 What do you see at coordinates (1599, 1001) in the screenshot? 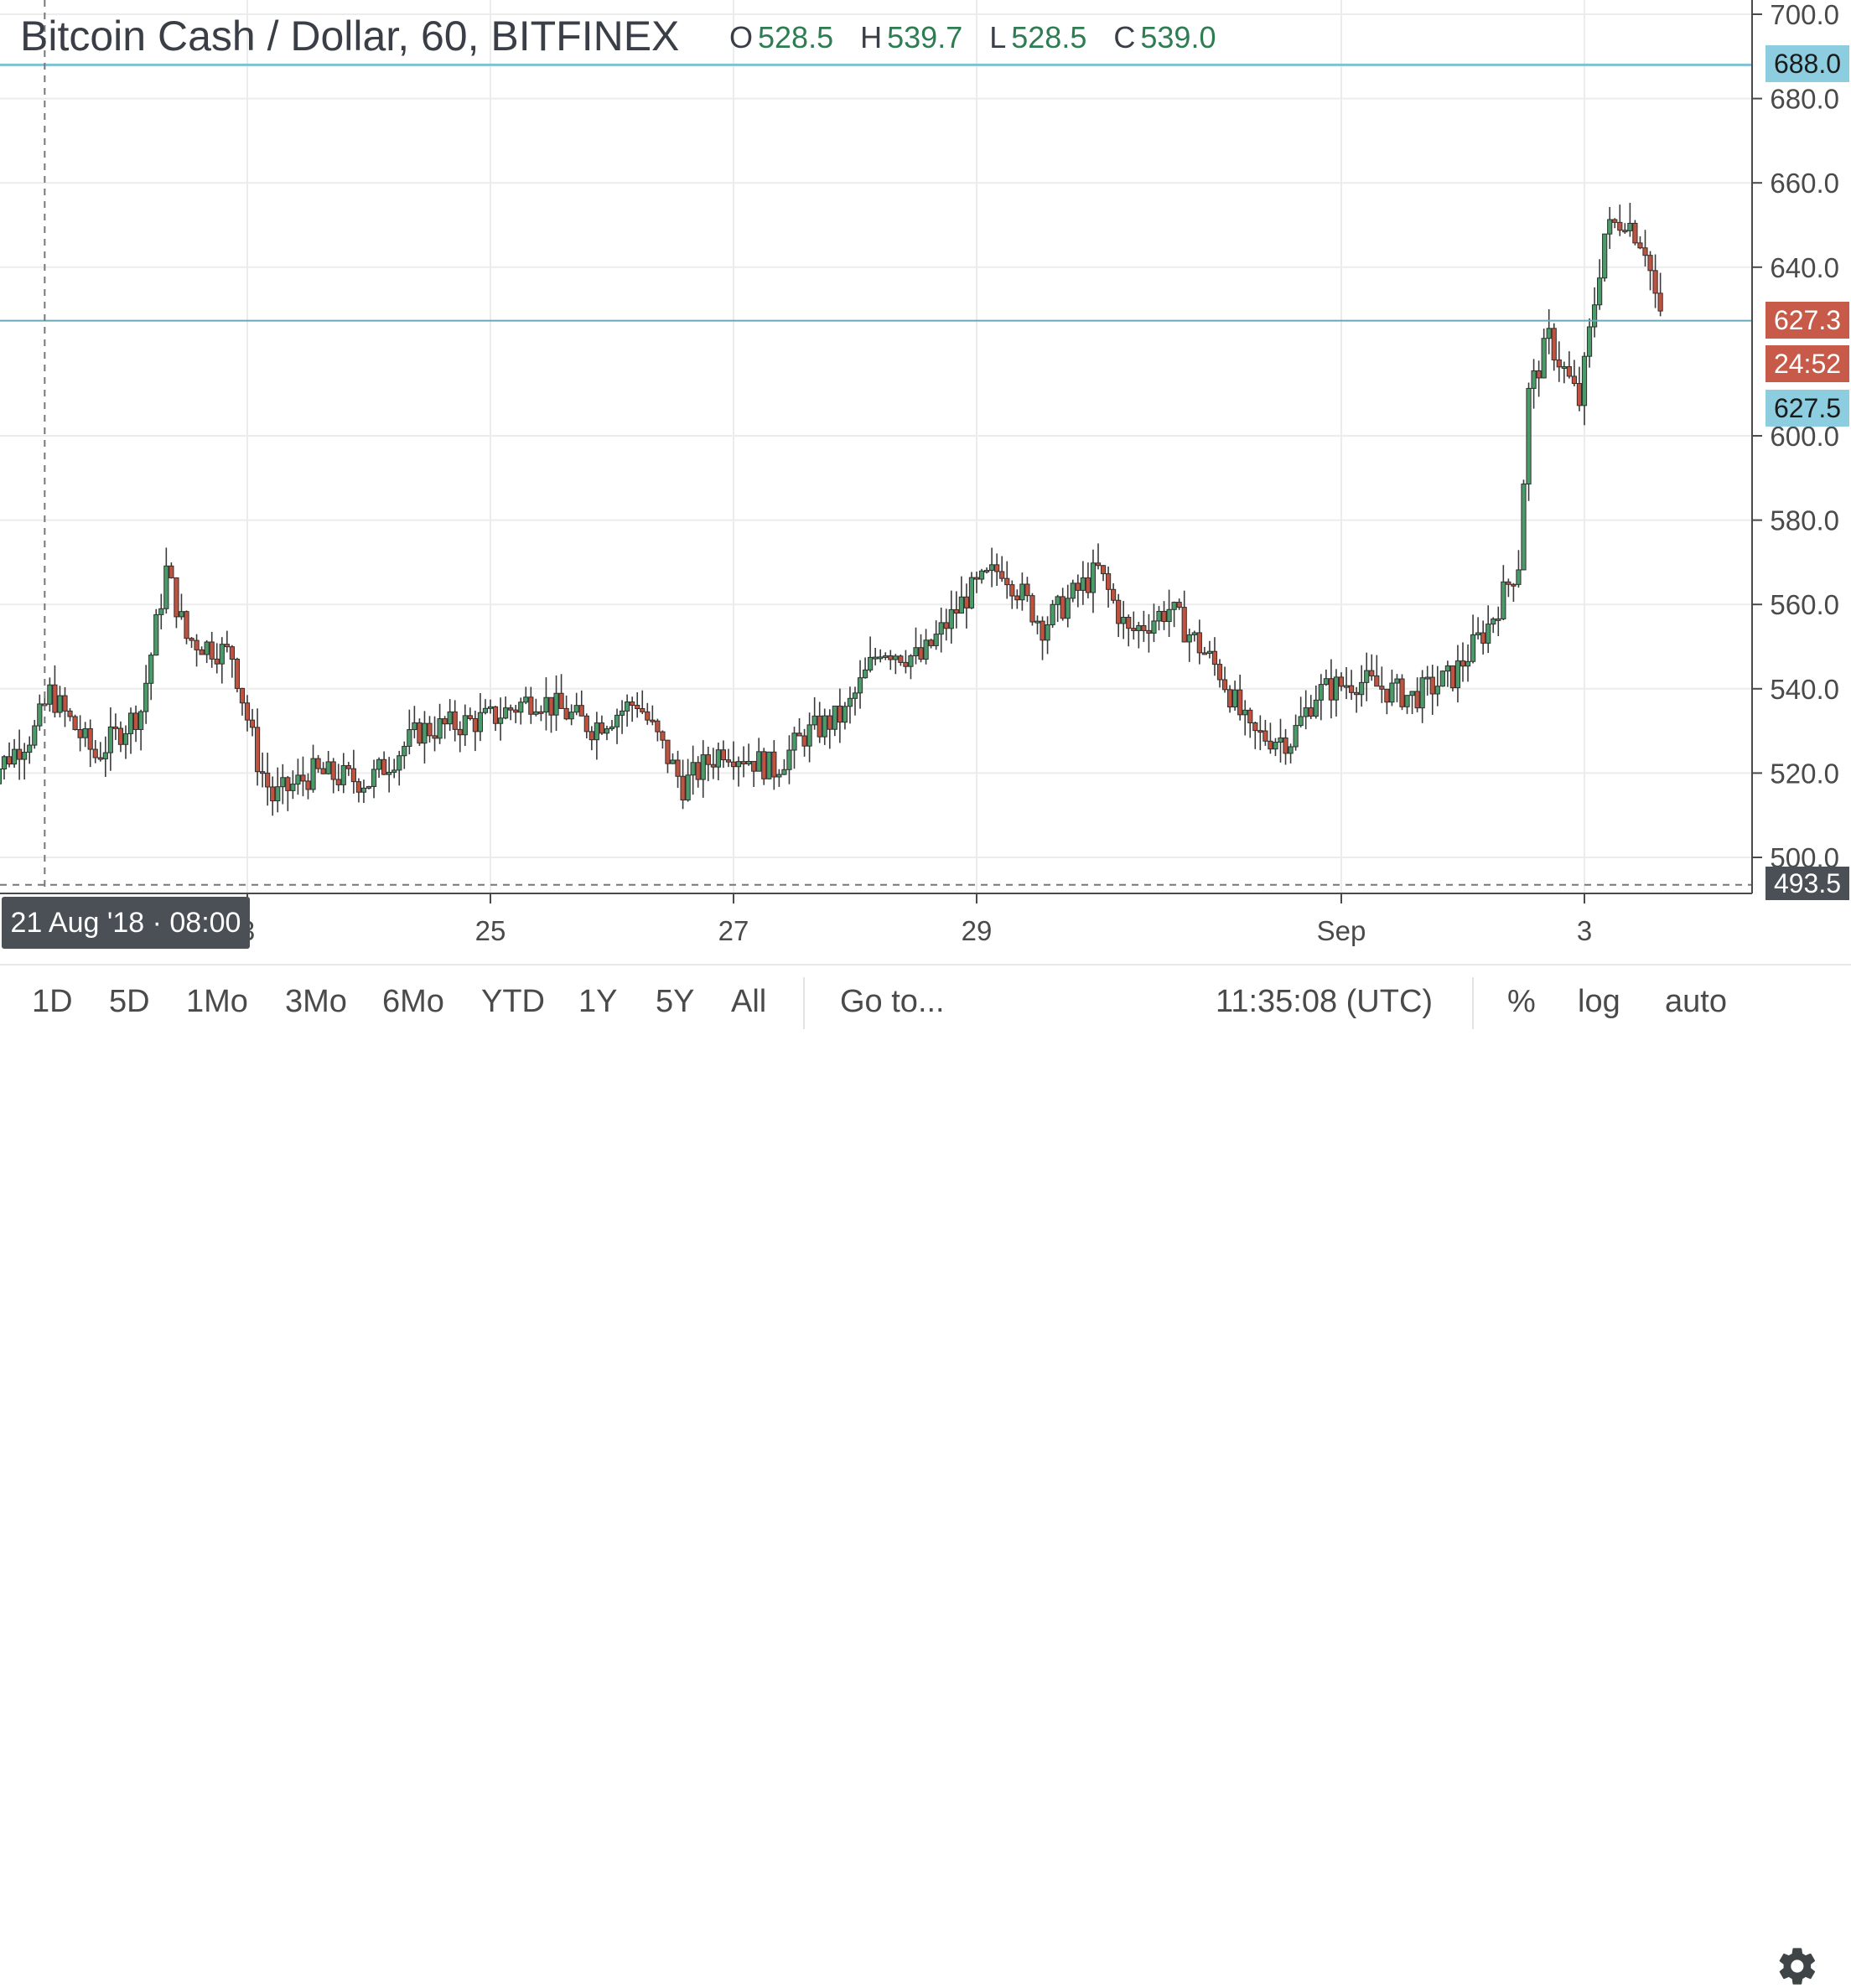
I see `log-scale-toggle: log` at bounding box center [1599, 1001].